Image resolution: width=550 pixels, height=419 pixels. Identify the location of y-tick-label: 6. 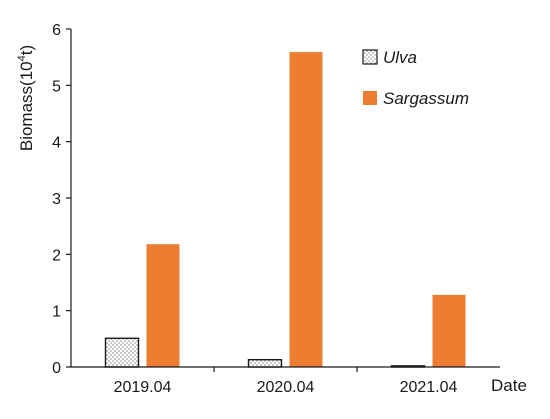
(56, 30).